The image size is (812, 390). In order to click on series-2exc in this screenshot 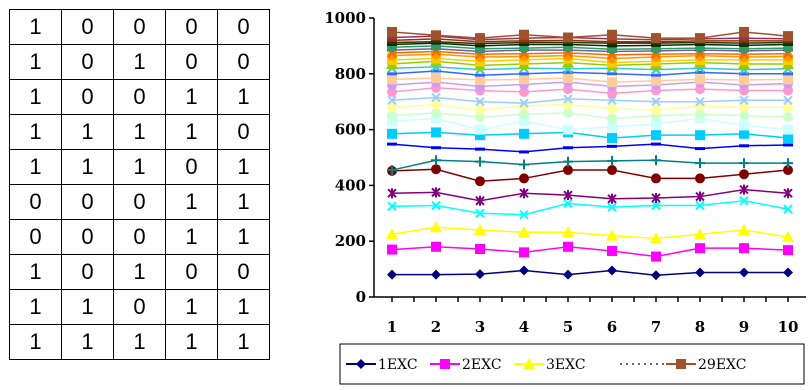, I will do `click(590, 251)`.